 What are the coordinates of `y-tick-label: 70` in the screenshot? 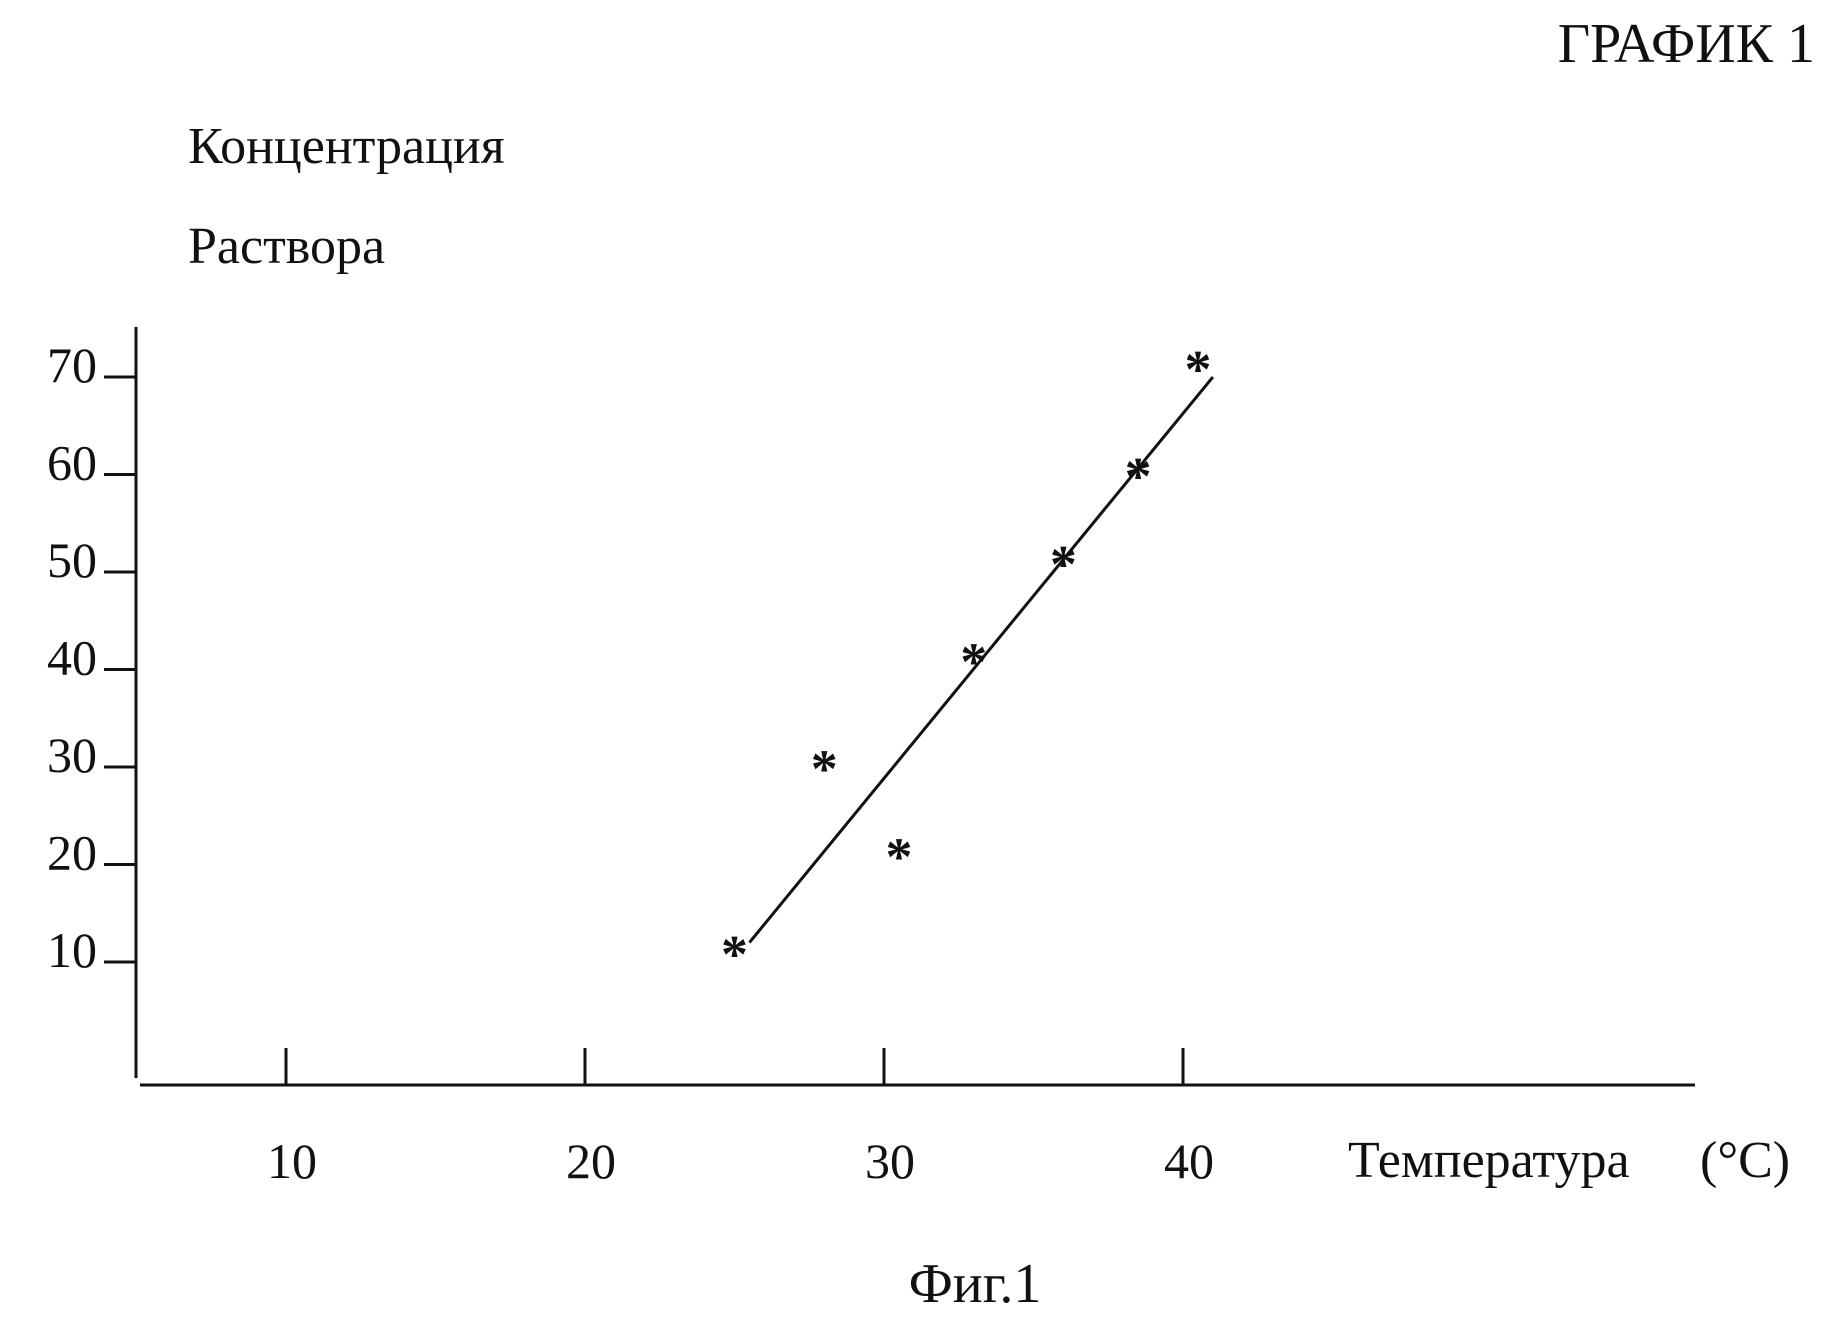 It's located at (72, 365).